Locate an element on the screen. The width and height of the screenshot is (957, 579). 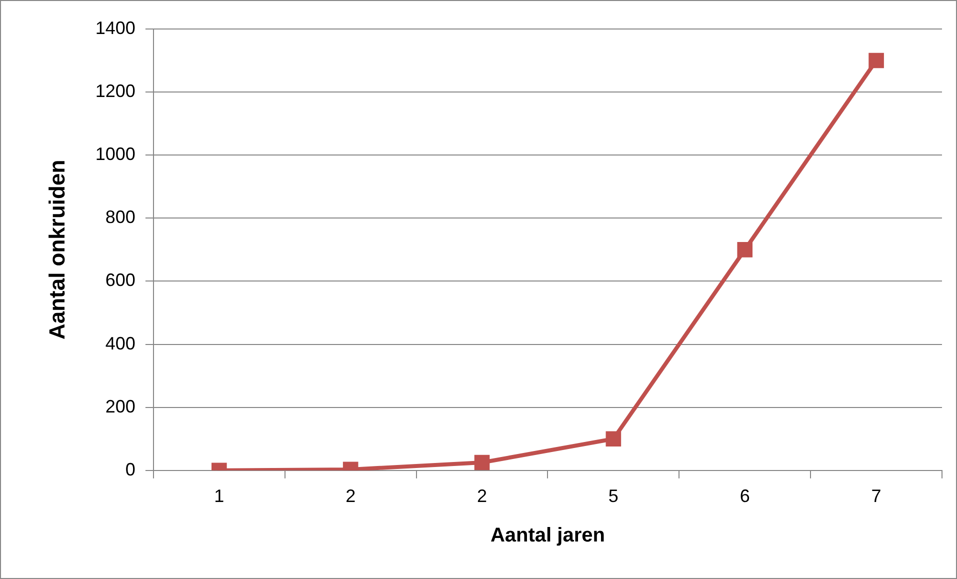
y-tick-label: 1200 is located at coordinates (115, 91).